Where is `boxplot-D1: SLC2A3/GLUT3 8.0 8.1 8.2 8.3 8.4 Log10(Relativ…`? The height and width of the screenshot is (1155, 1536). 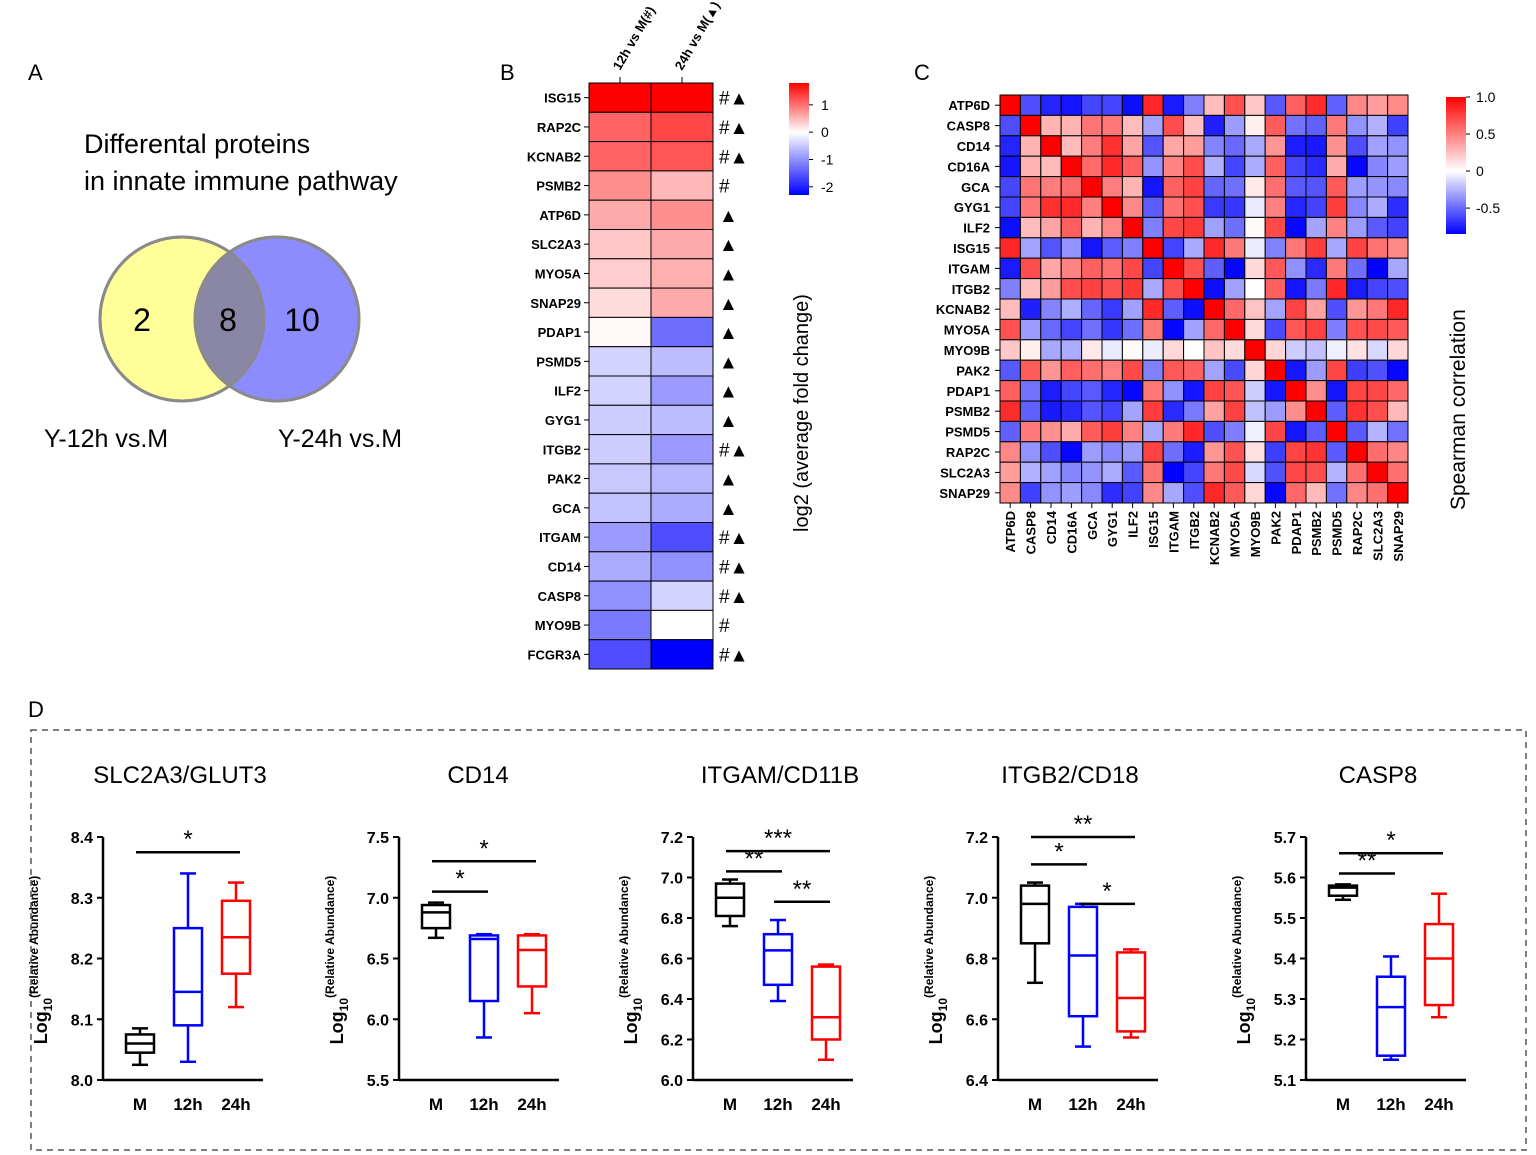
boxplot-D1: SLC2A3/GLUT3 8.0 8.1 8.2 8.3 8.4 Log10(Relativ… is located at coordinates (147, 938).